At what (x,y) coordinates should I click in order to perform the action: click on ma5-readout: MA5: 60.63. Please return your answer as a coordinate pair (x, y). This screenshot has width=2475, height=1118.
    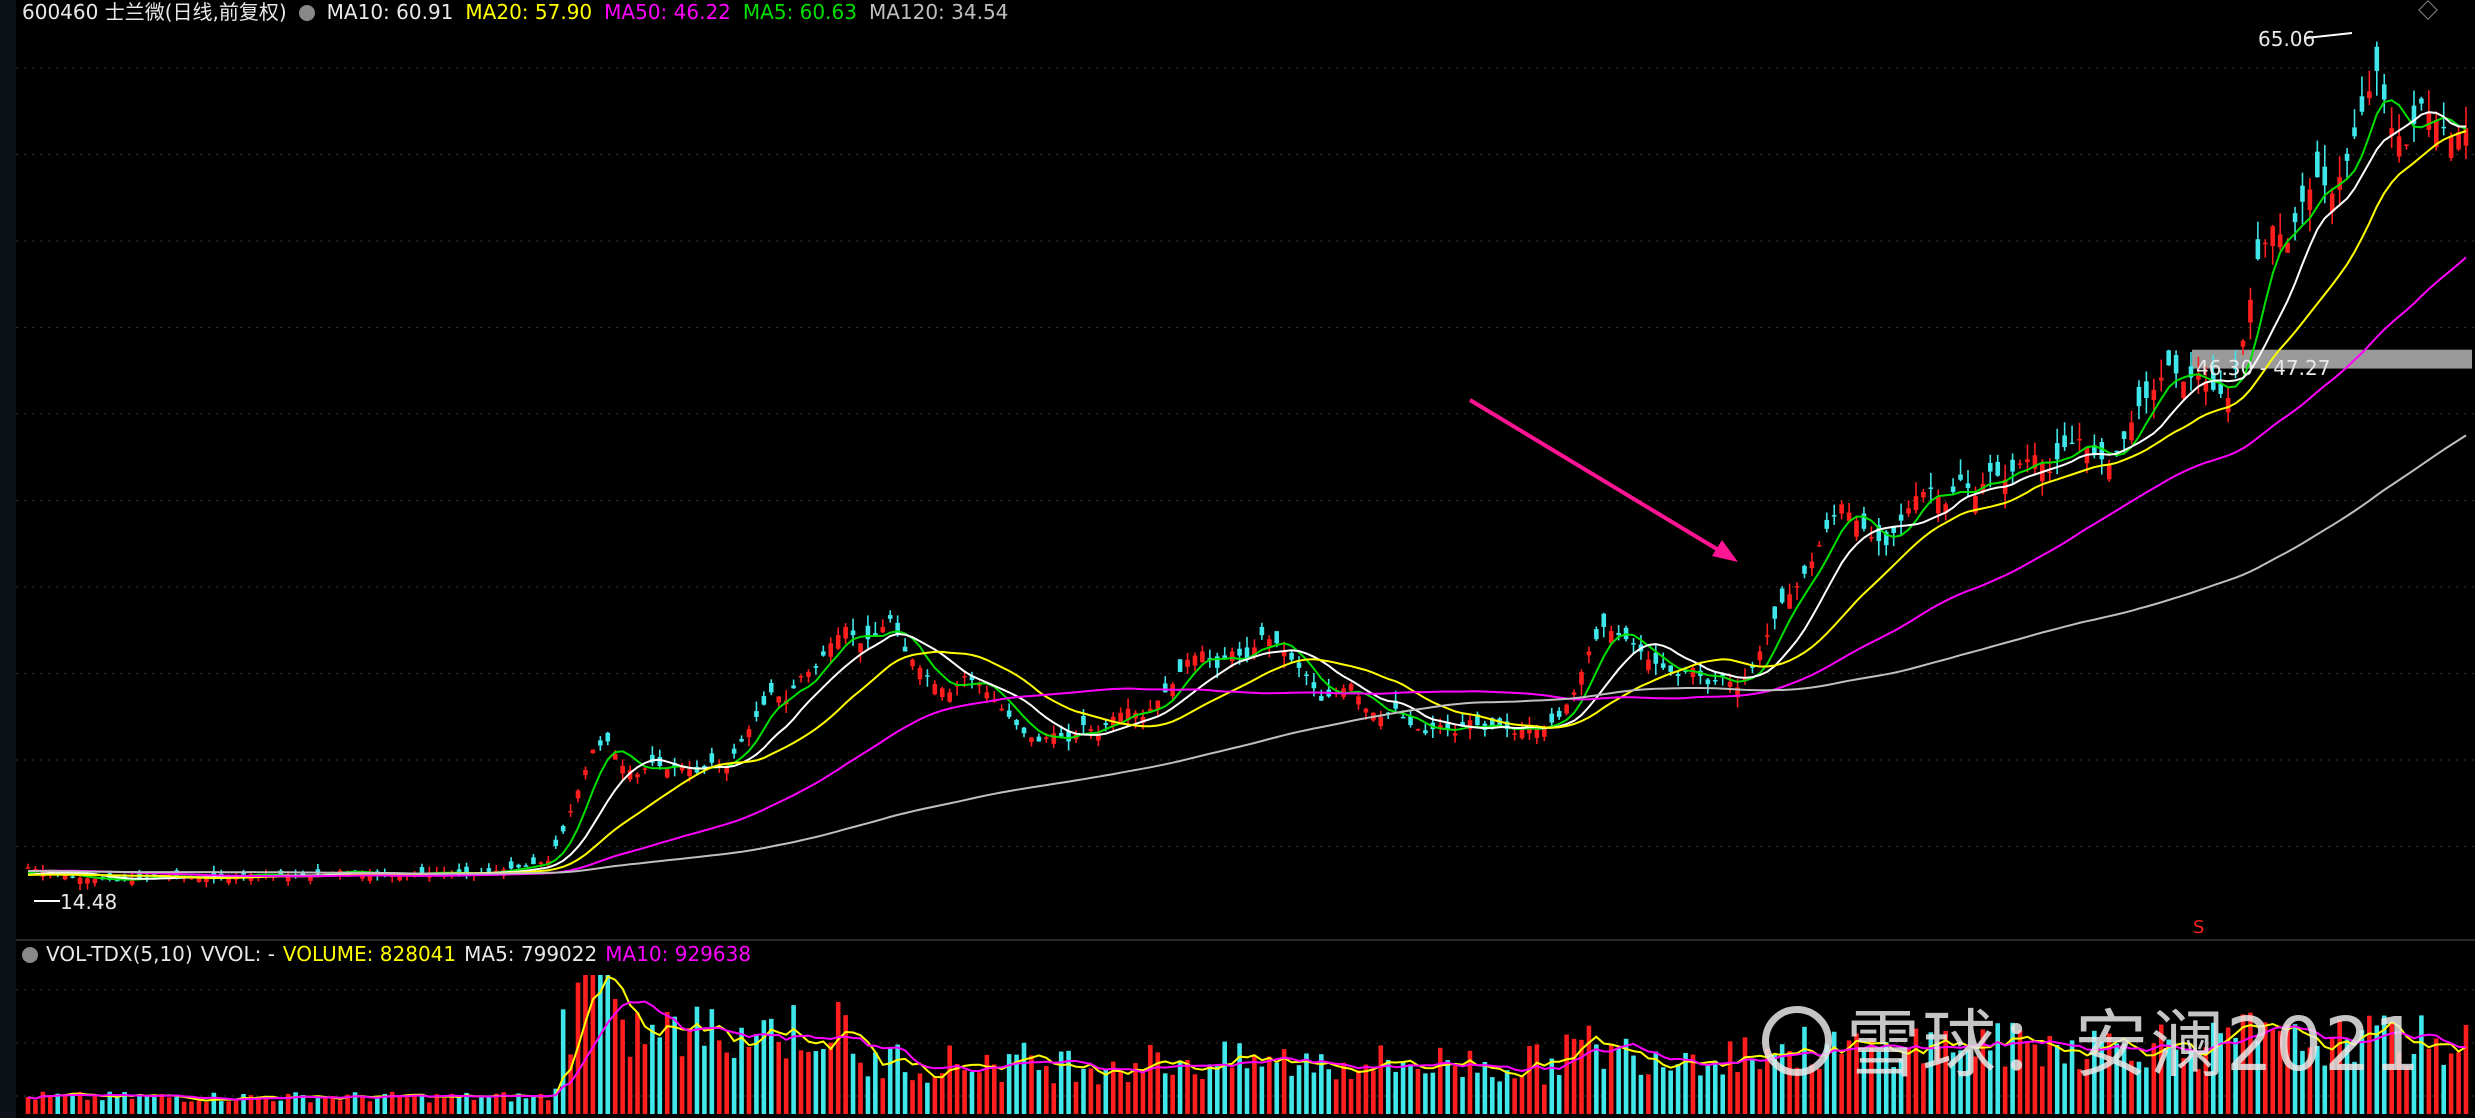
    Looking at the image, I should click on (799, 12).